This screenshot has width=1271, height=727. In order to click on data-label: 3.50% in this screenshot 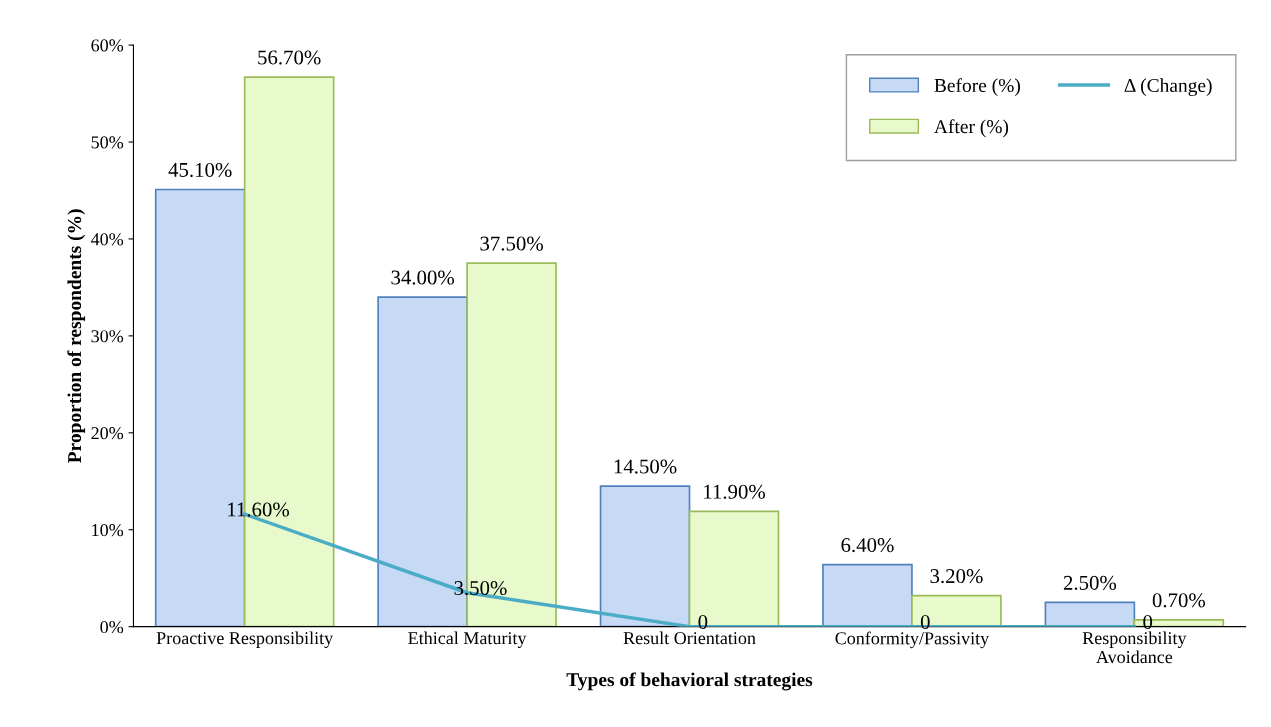, I will do `click(480, 588)`.